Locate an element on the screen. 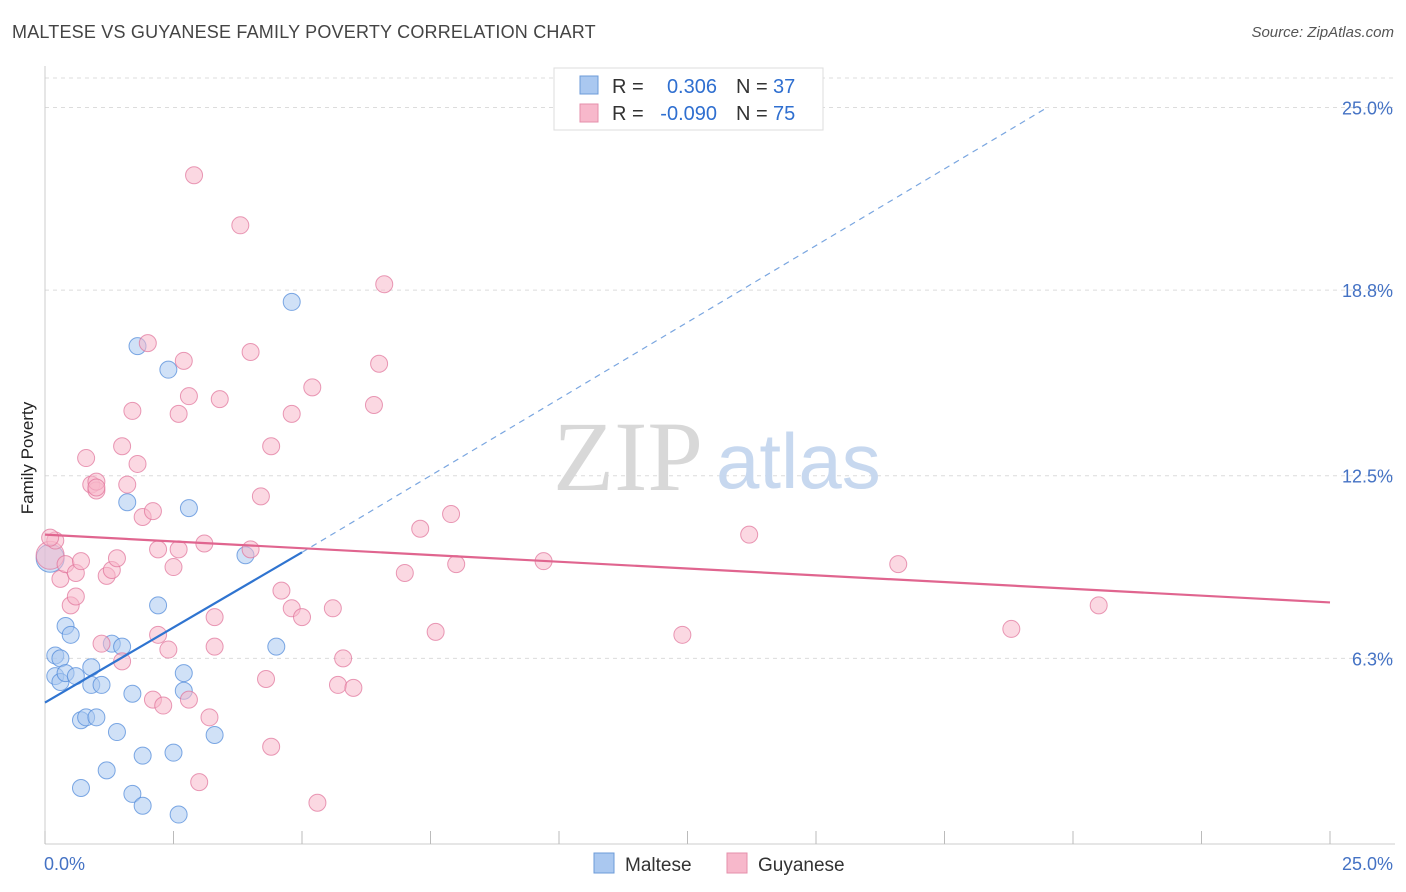 This screenshot has width=1406, height=892. y-tick-label: 25.0% is located at coordinates (1367, 108).